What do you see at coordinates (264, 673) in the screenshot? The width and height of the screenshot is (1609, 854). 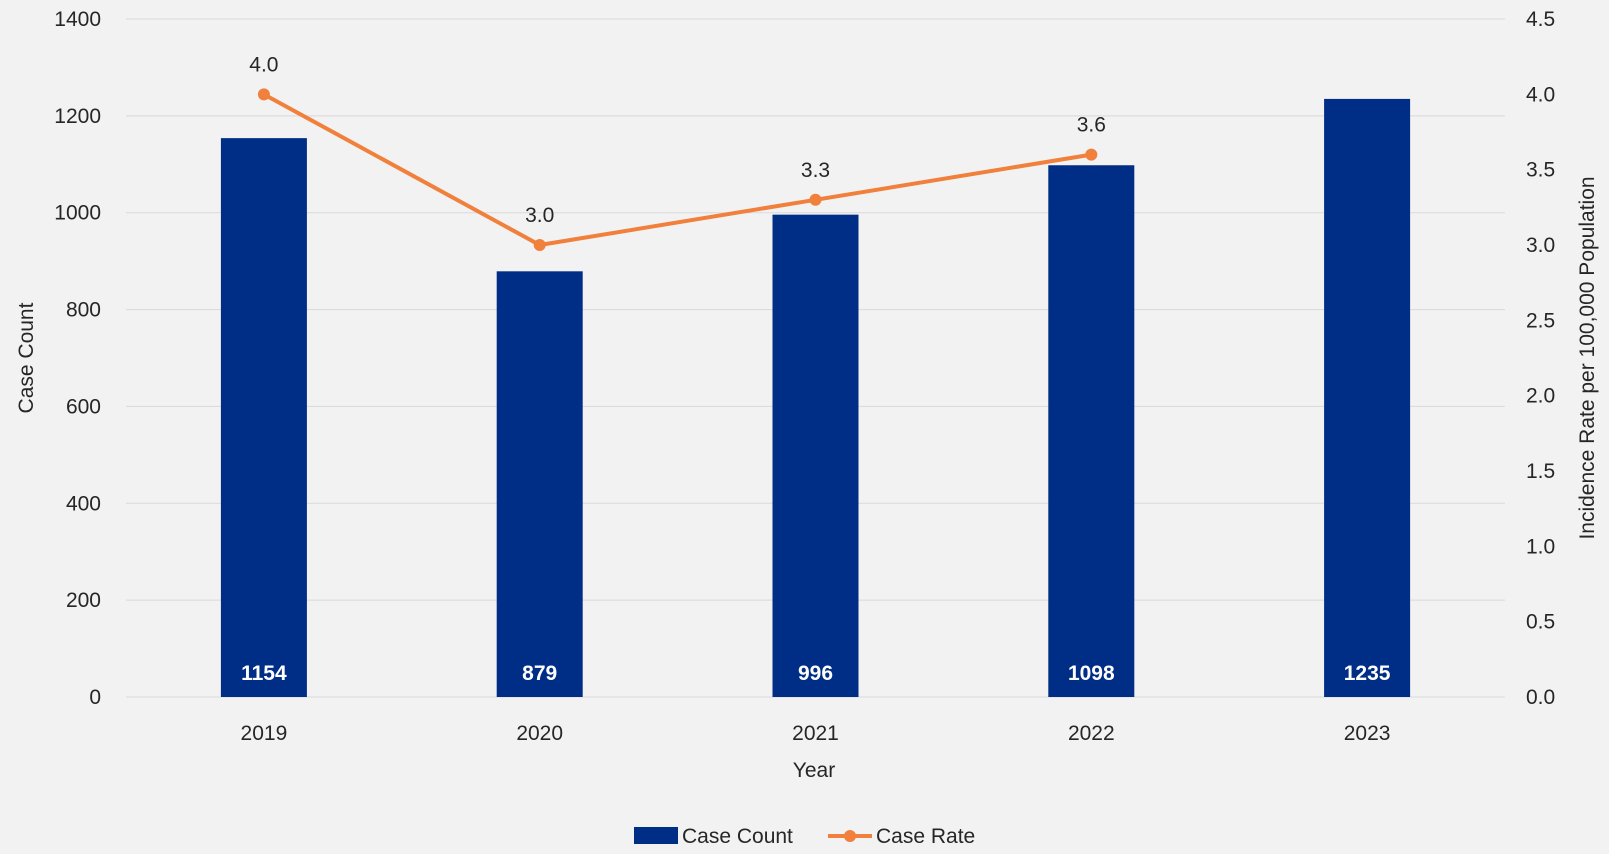 I see `bar-value-label: 1154` at bounding box center [264, 673].